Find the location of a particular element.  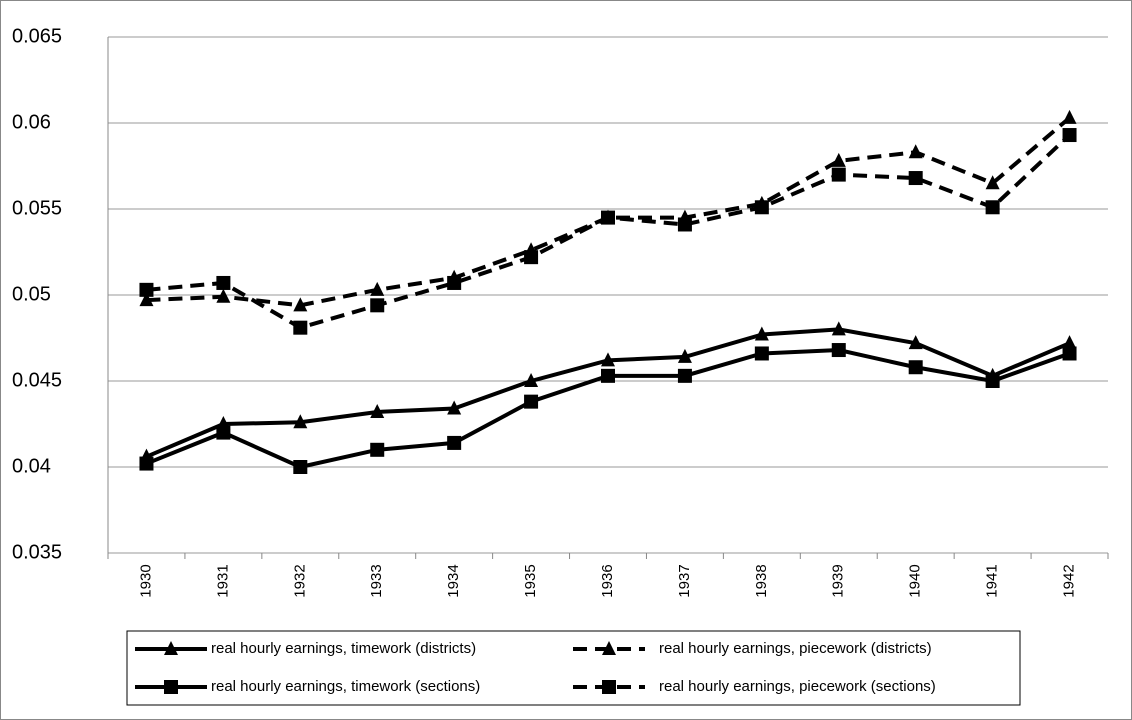

y-tick-label: 0.04 is located at coordinates (31, 466).